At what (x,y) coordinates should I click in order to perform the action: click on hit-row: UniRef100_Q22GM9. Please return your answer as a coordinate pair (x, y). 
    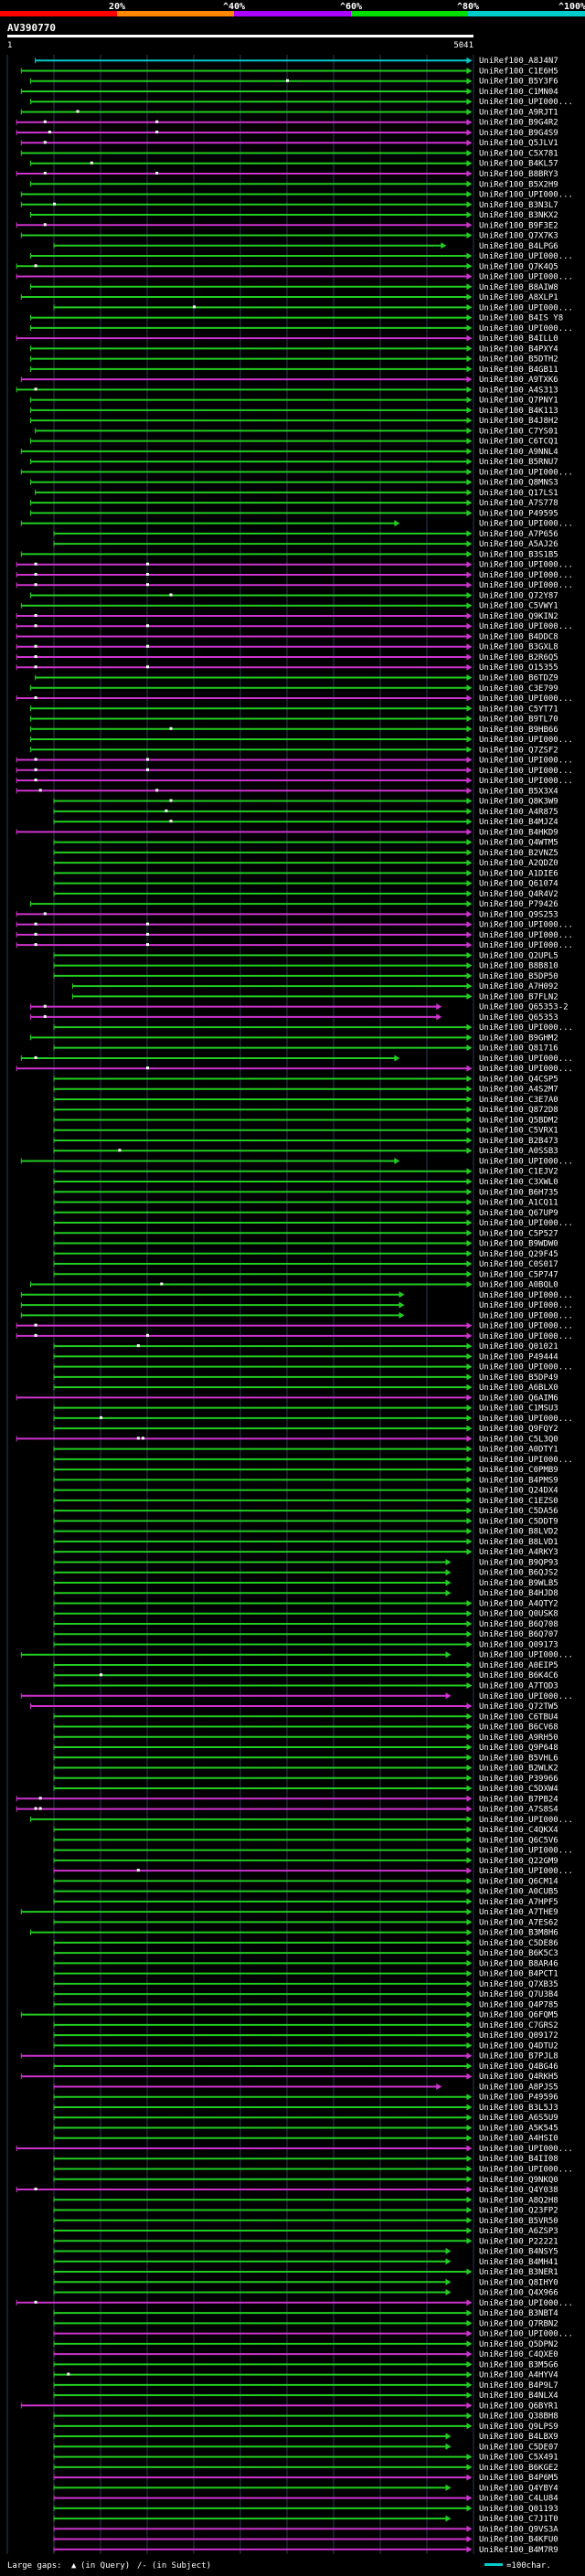
    Looking at the image, I should click on (305, 1861).